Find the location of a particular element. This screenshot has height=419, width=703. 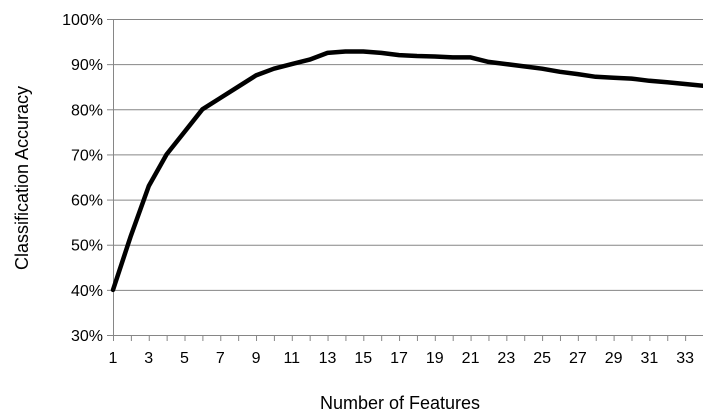

x-tick-label: 27 is located at coordinates (578, 358).